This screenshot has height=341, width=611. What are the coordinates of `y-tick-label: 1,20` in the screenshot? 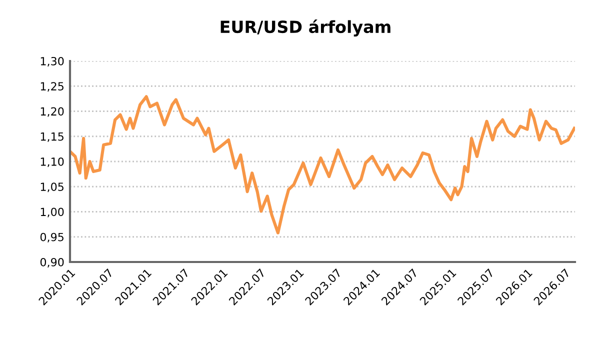 It's located at (52, 112).